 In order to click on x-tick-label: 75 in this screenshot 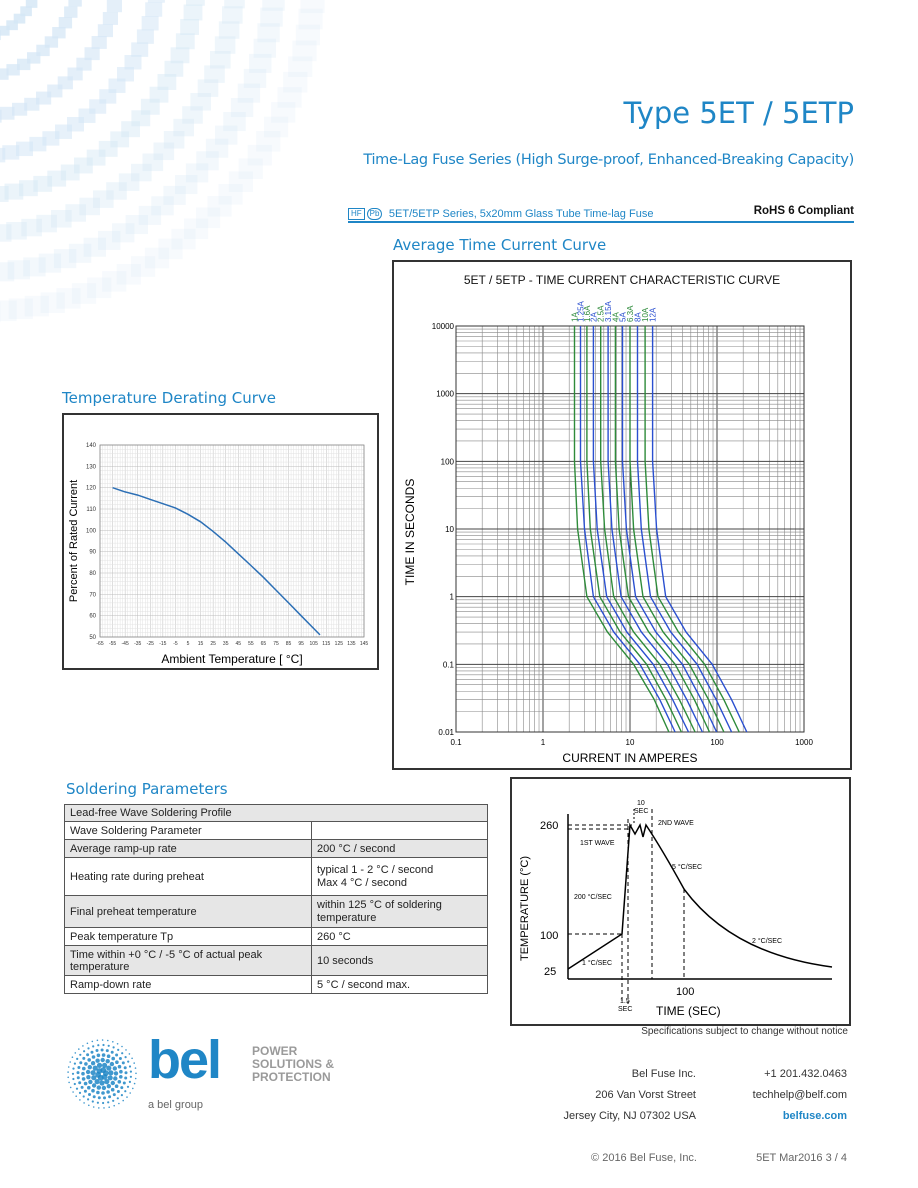, I will do `click(276, 644)`.